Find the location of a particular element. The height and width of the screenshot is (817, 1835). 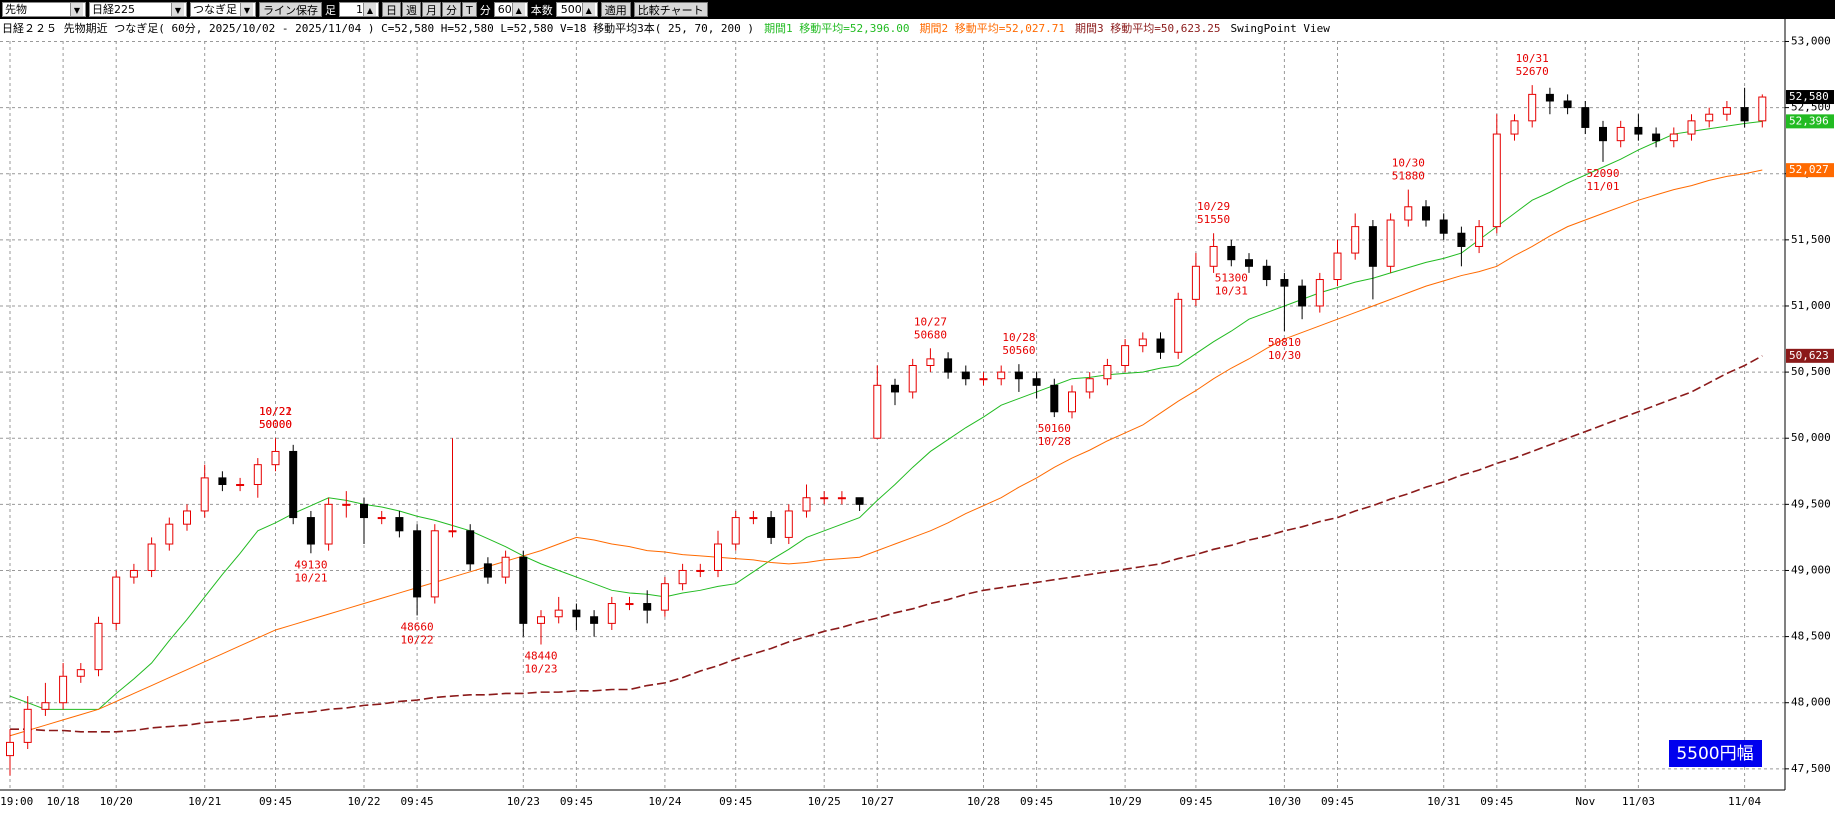

swing-price: 50000 is located at coordinates (275, 424).